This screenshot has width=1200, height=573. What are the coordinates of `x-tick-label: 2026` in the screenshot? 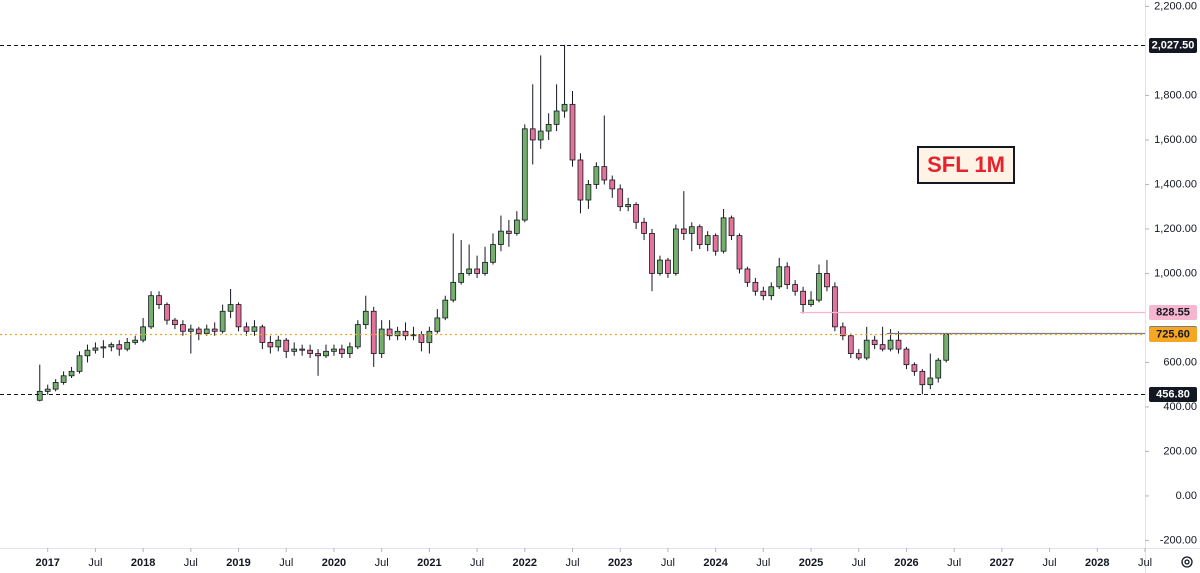 It's located at (906, 563).